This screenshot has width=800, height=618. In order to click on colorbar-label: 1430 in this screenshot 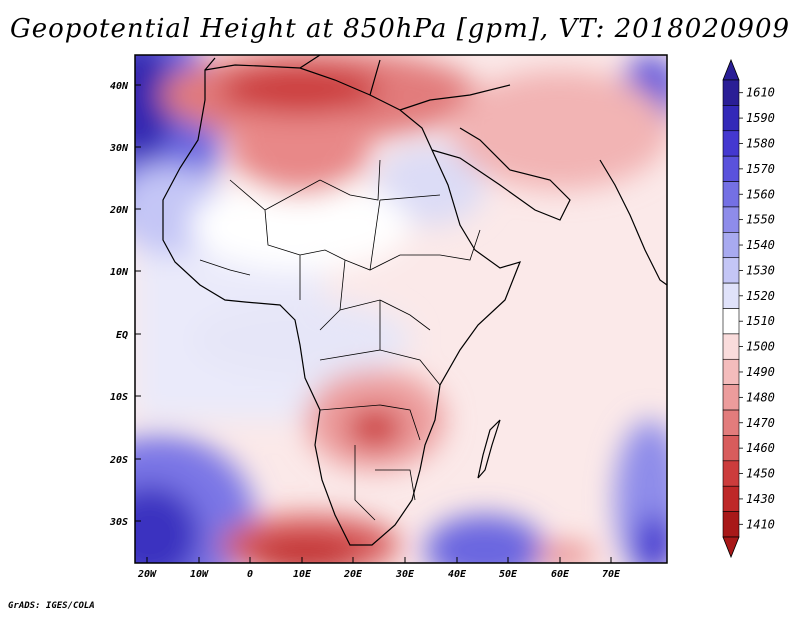, I will do `click(760, 499)`.